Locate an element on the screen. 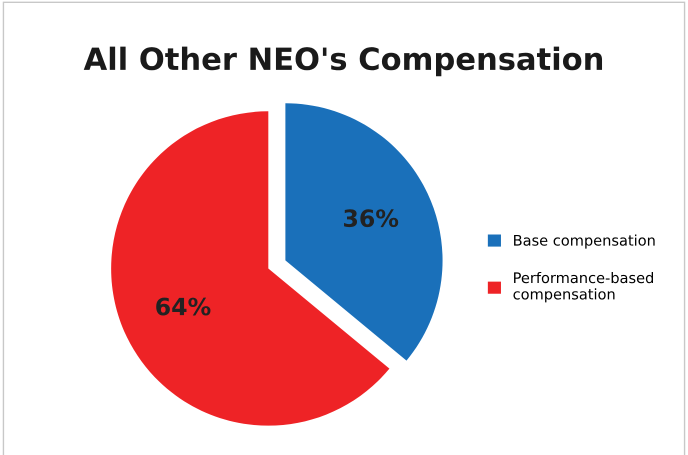 This screenshot has height=455, width=688. chart-title: All Other NEO's Compensation is located at coordinates (343, 61).